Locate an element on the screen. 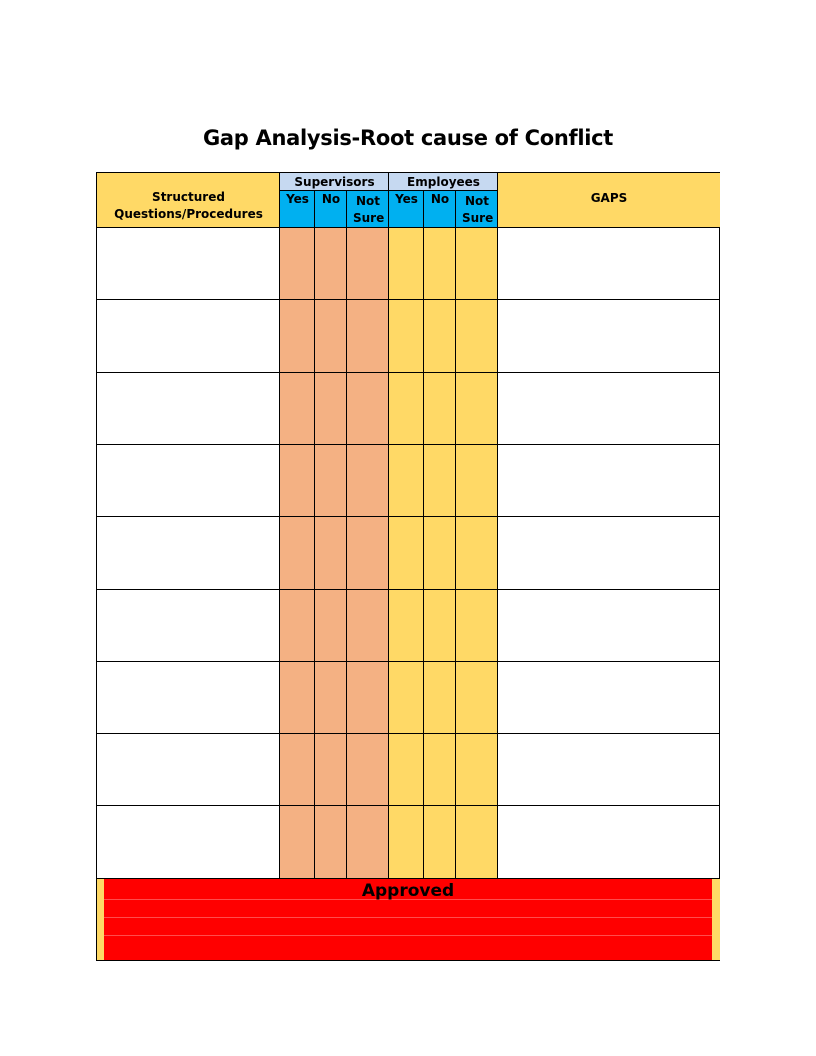  header-employee-not-sure-label: Not Sure is located at coordinates (478, 209).